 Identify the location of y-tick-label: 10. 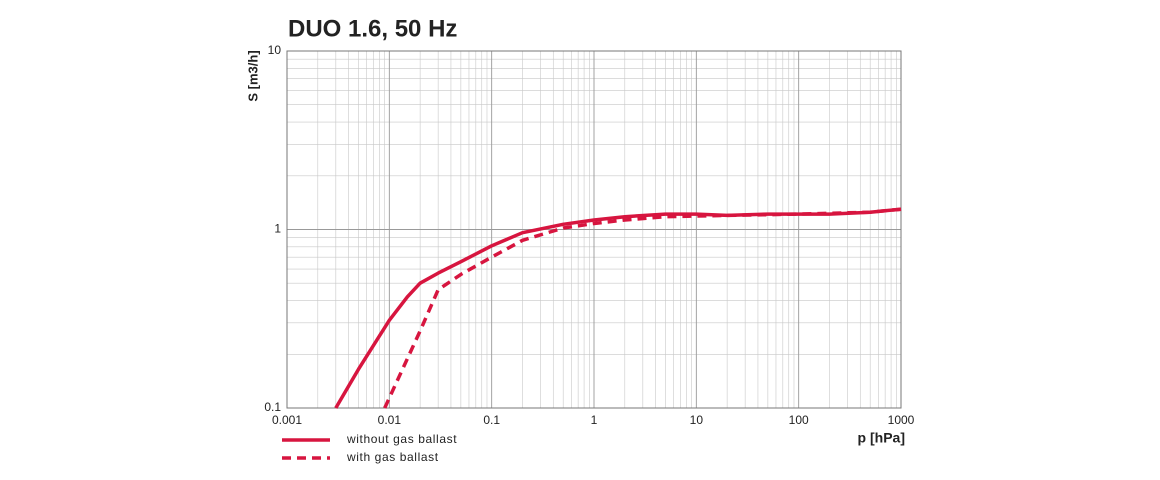
(275, 50).